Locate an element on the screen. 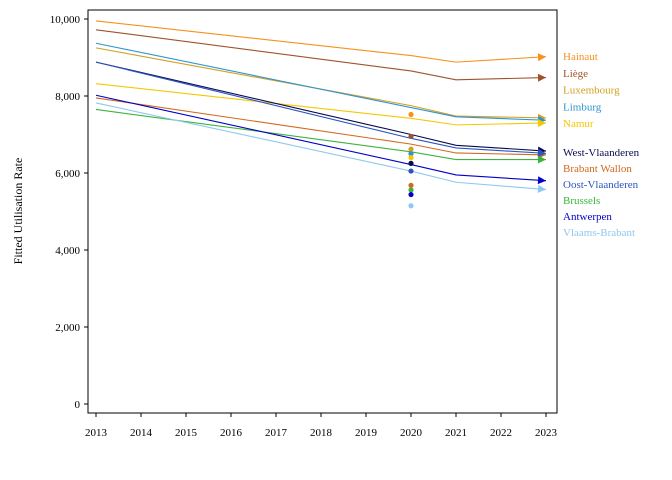  series-label: Oost-Vlaanderen is located at coordinates (601, 185).